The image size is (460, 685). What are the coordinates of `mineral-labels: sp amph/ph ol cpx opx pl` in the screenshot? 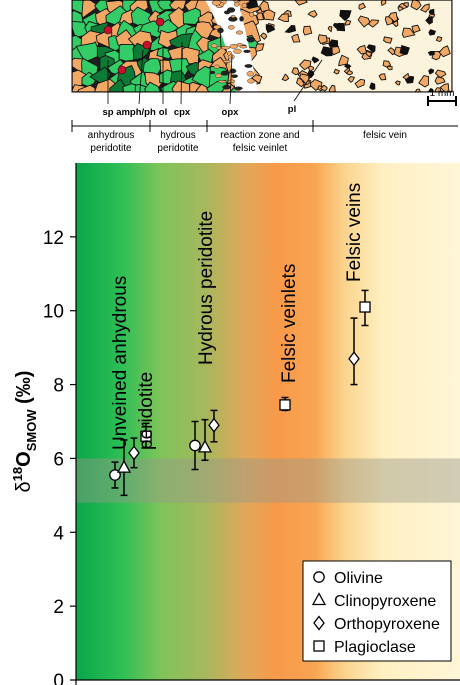 It's located at (212, 79).